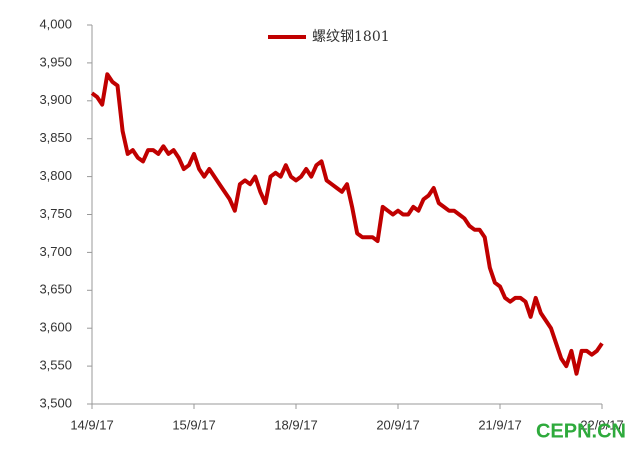  Describe the element at coordinates (55, 365) in the screenshot. I see `y-tick-label: 3,550` at that location.